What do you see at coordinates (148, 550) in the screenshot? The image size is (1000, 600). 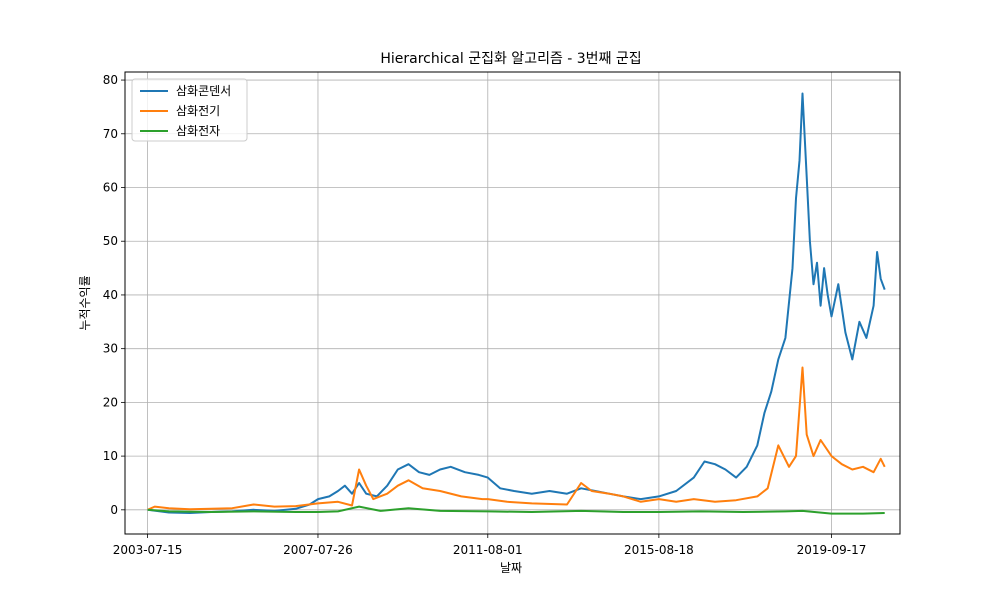 I see `x-tick-label: 2003-07-15` at bounding box center [148, 550].